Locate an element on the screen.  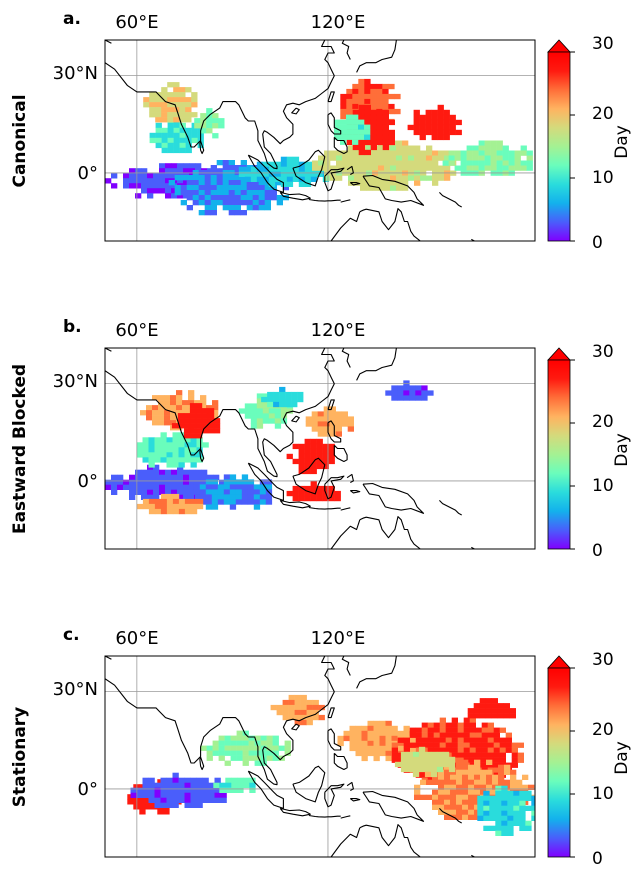
row-label: Stationary is located at coordinates (20, 757).